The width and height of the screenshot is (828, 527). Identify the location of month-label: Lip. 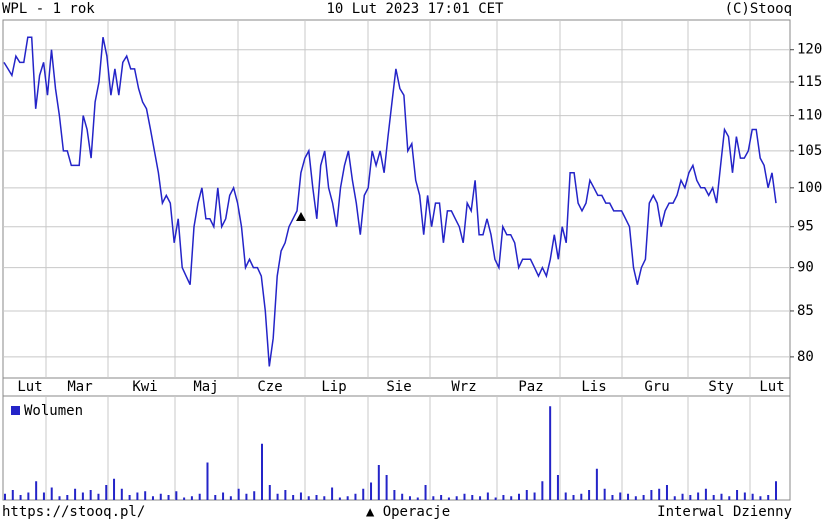
(333, 387).